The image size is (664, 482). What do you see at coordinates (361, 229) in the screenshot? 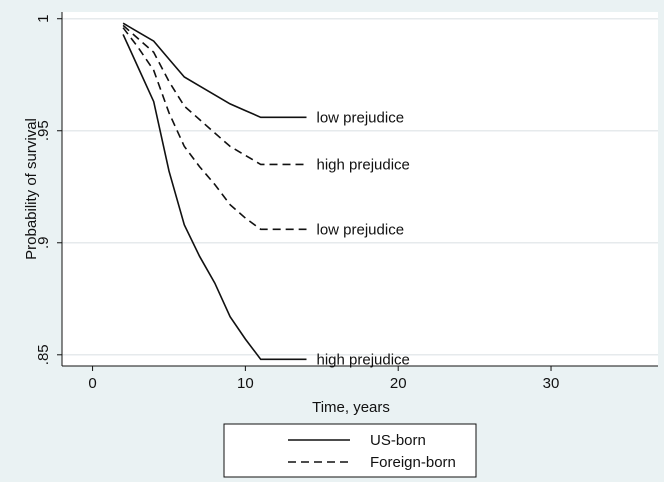
I see `series-label-3: low prejudice` at bounding box center [361, 229].